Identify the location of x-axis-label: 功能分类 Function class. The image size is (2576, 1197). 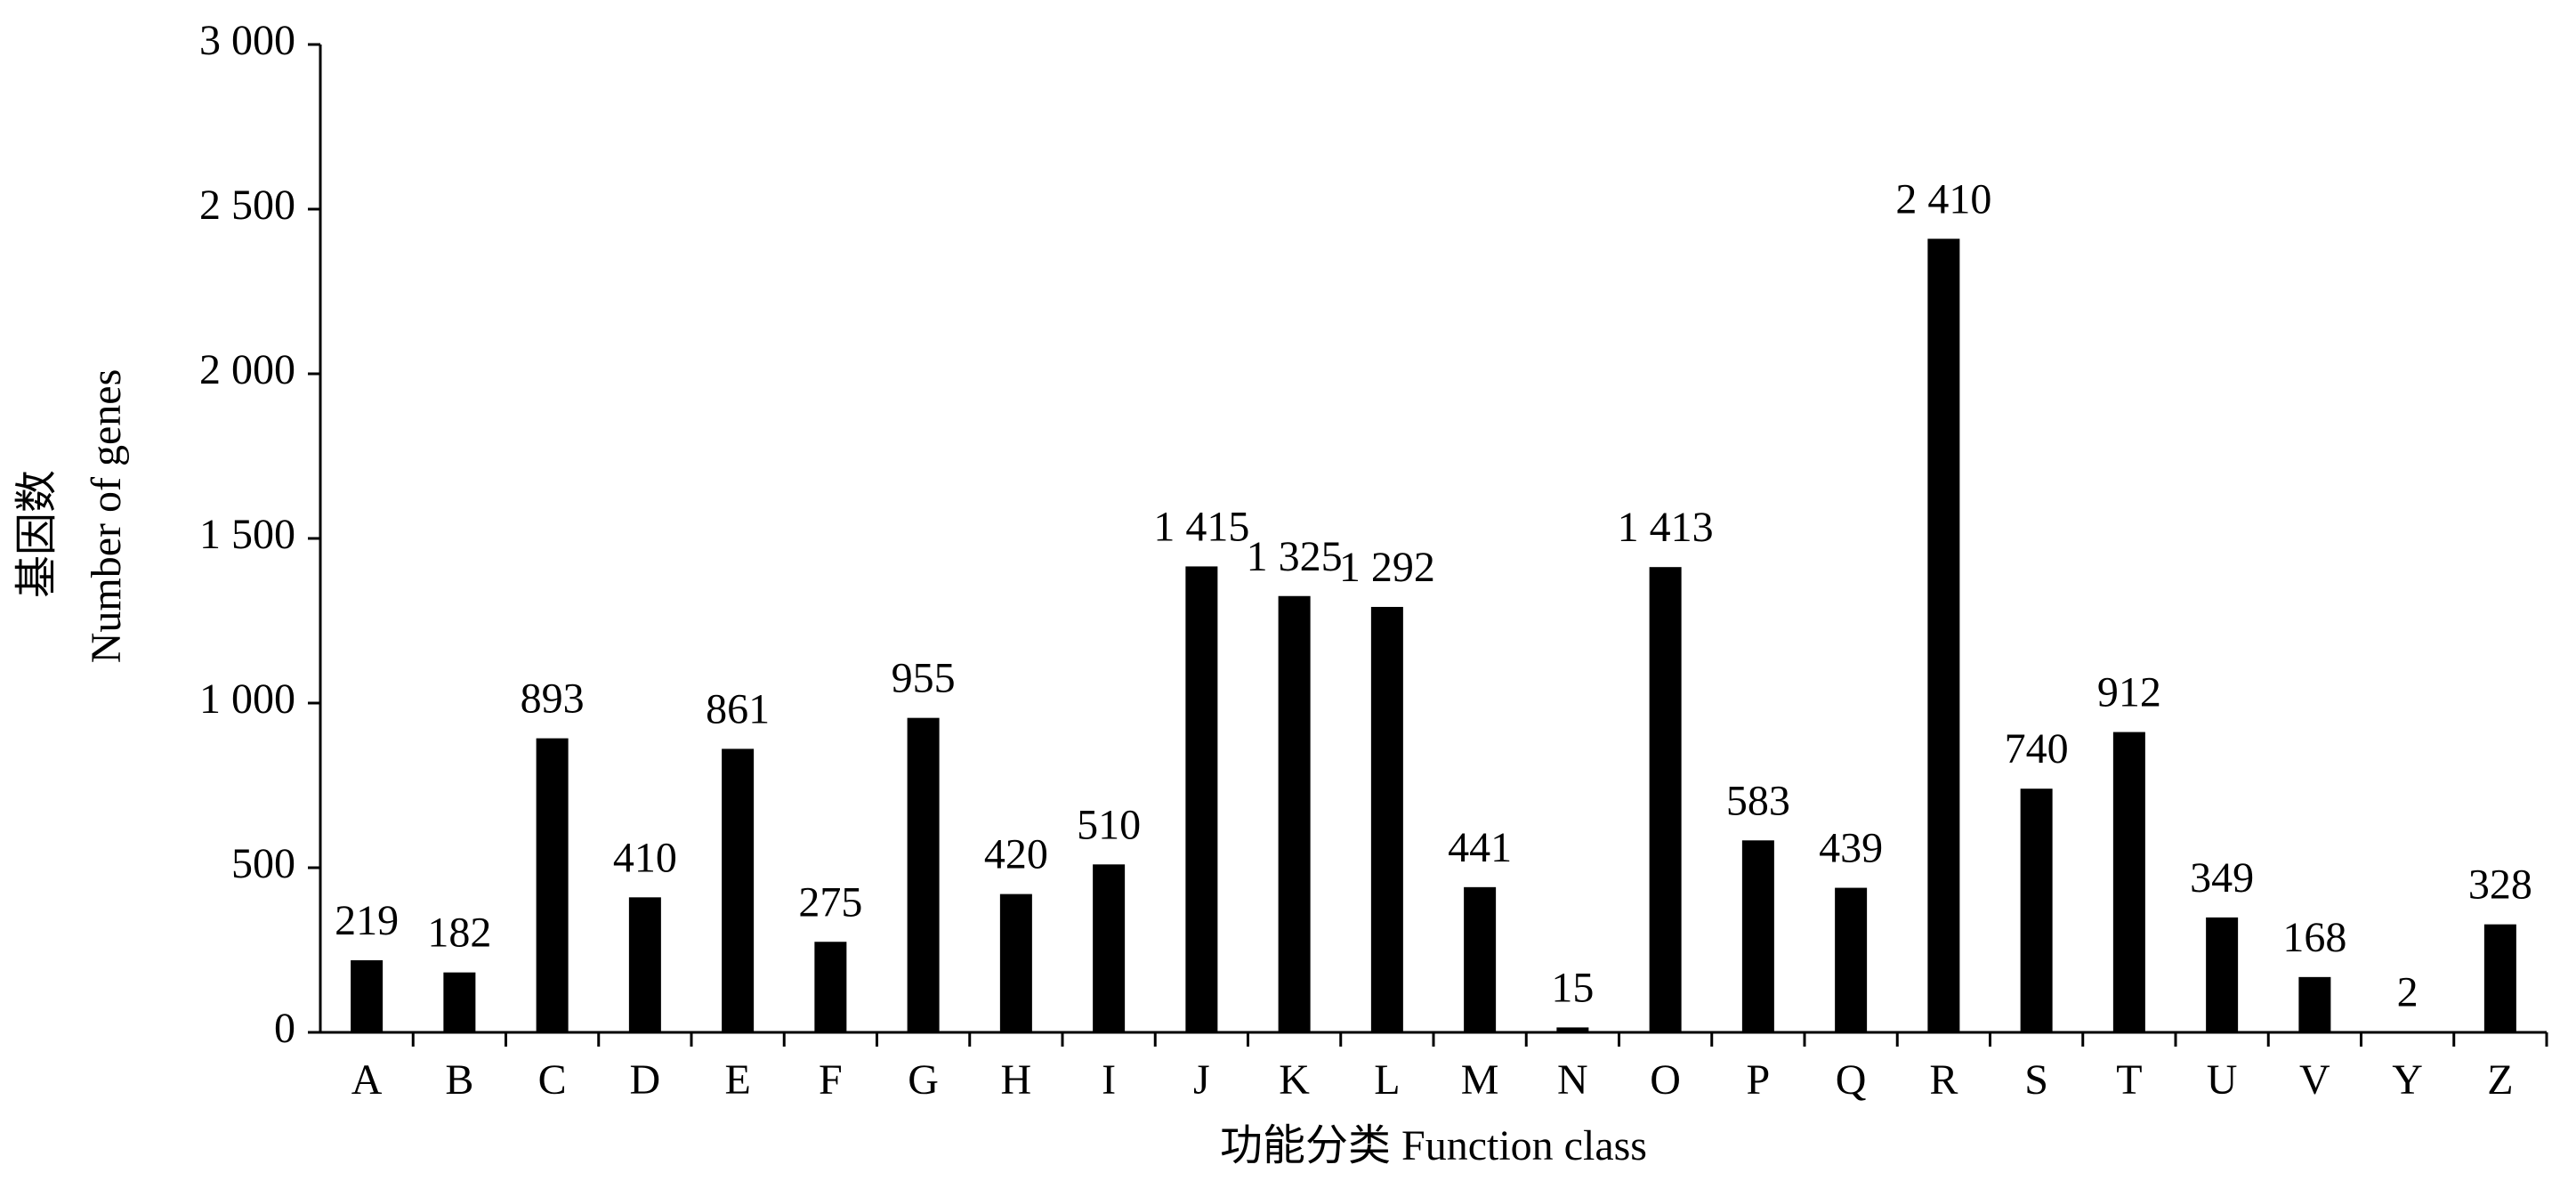
(1433, 1145).